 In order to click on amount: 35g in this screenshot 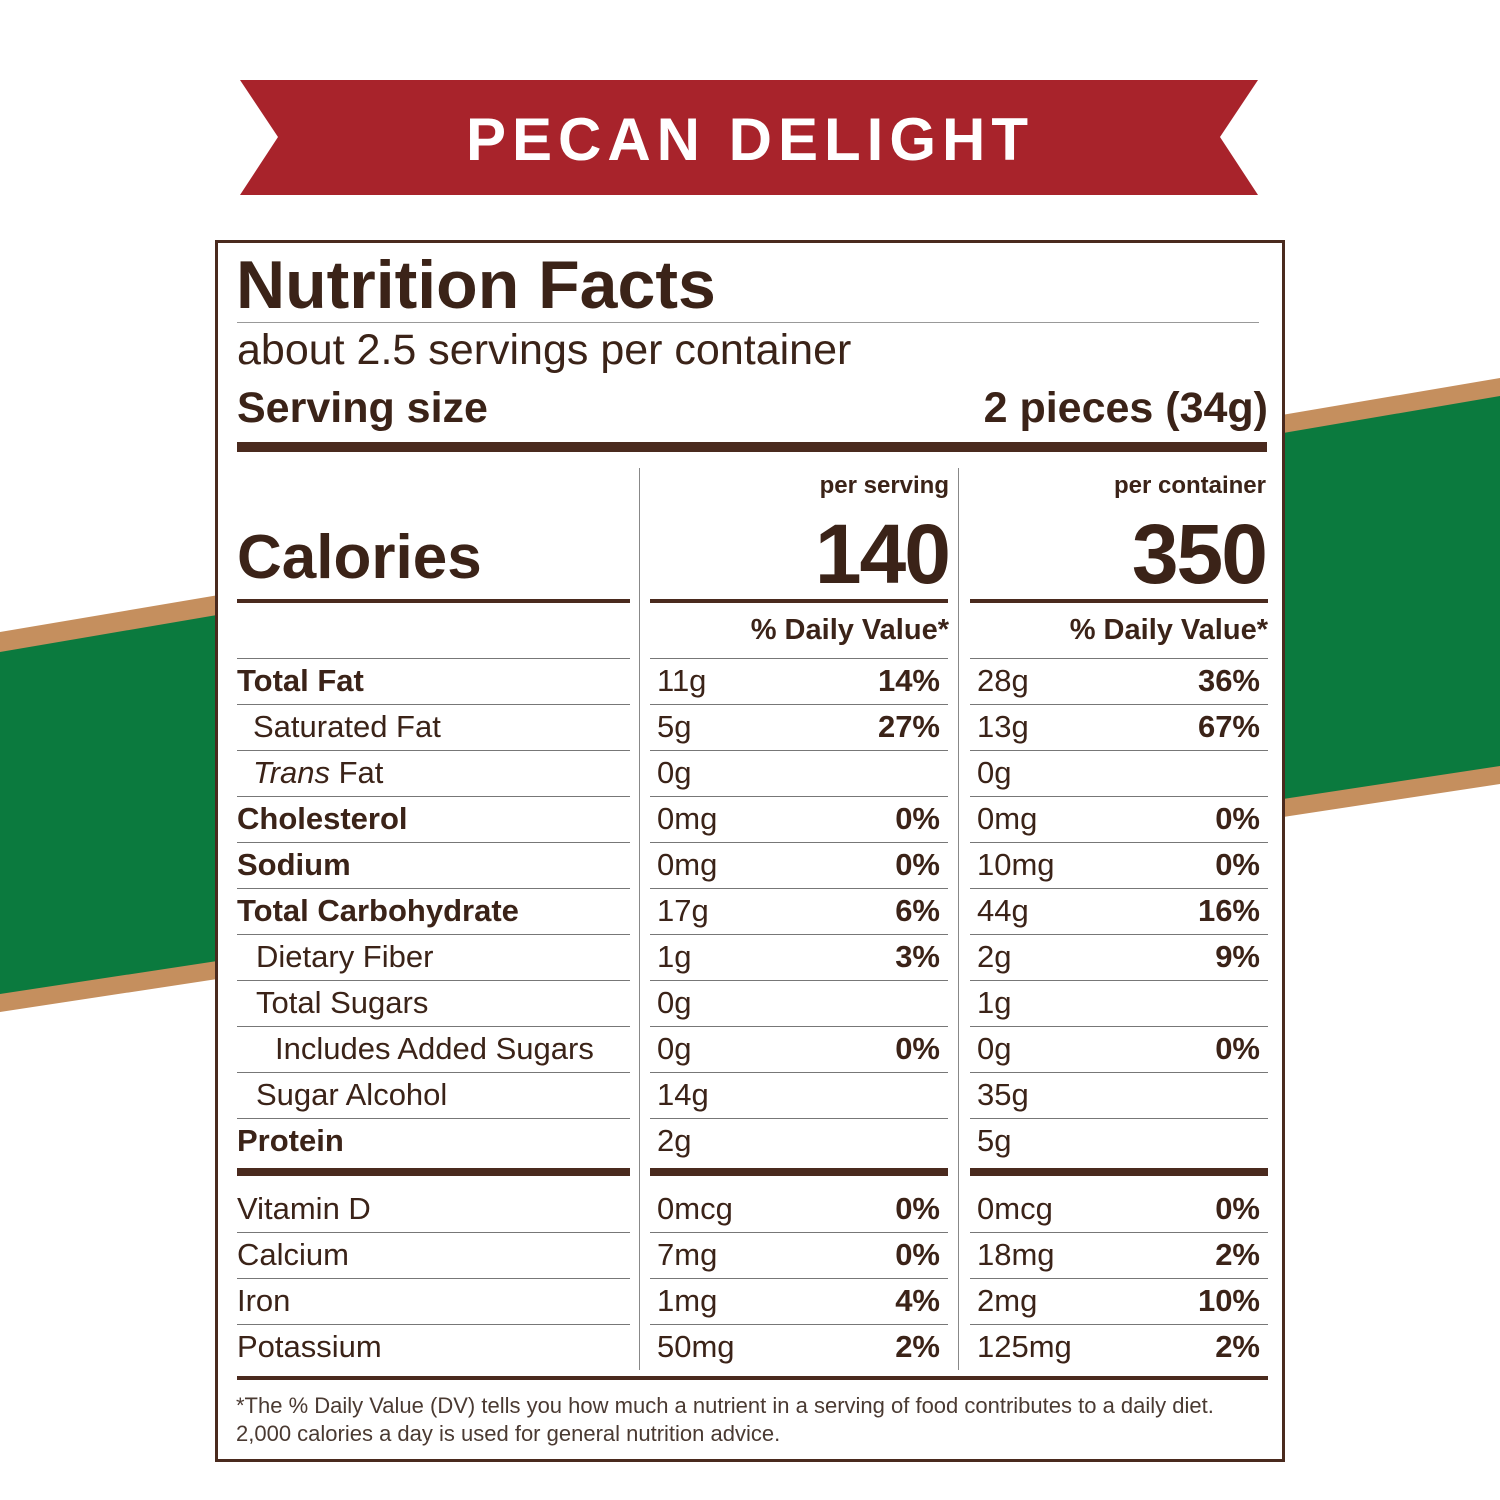, I will do `click(1003, 1094)`.